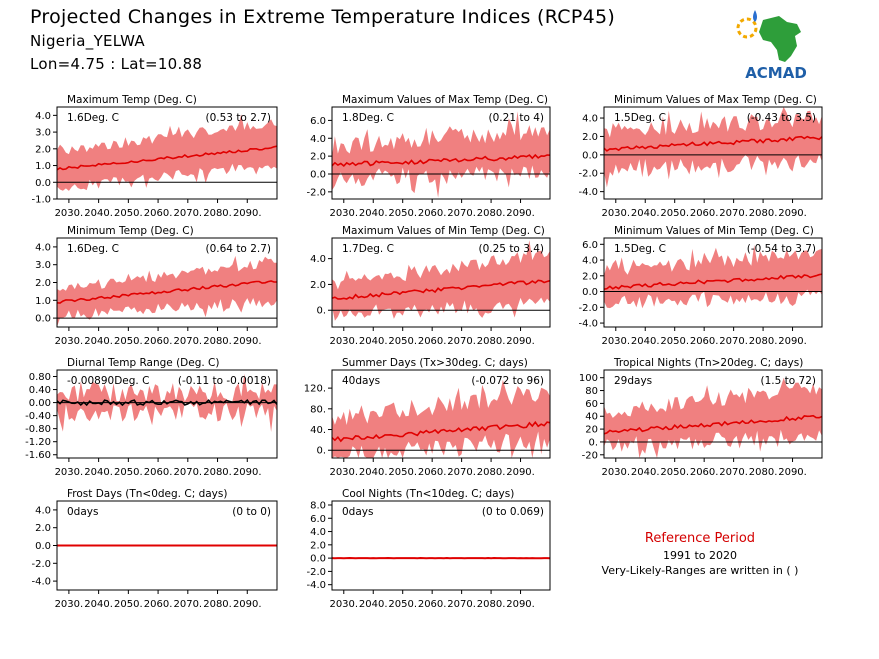  I want to click on y-tick-label: 120., so click(315, 389).